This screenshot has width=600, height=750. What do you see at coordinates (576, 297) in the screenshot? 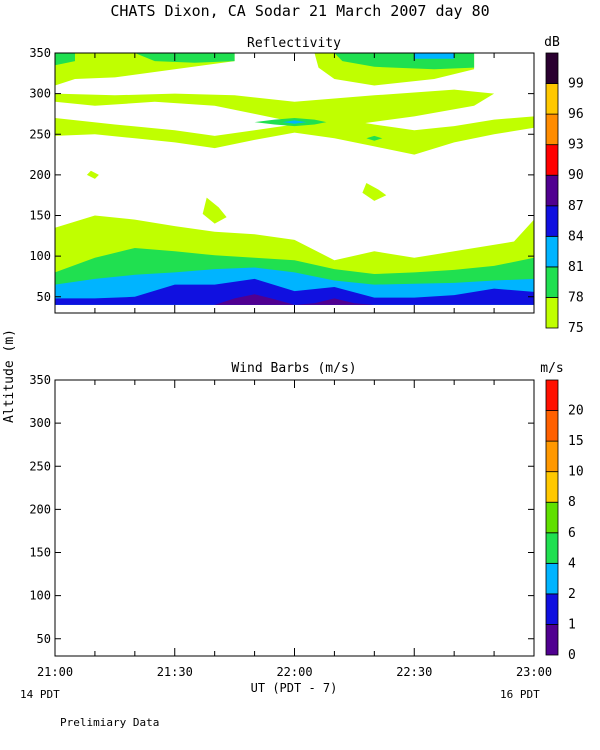
I see `reflectivity-colorbar-label: 78` at bounding box center [576, 297].